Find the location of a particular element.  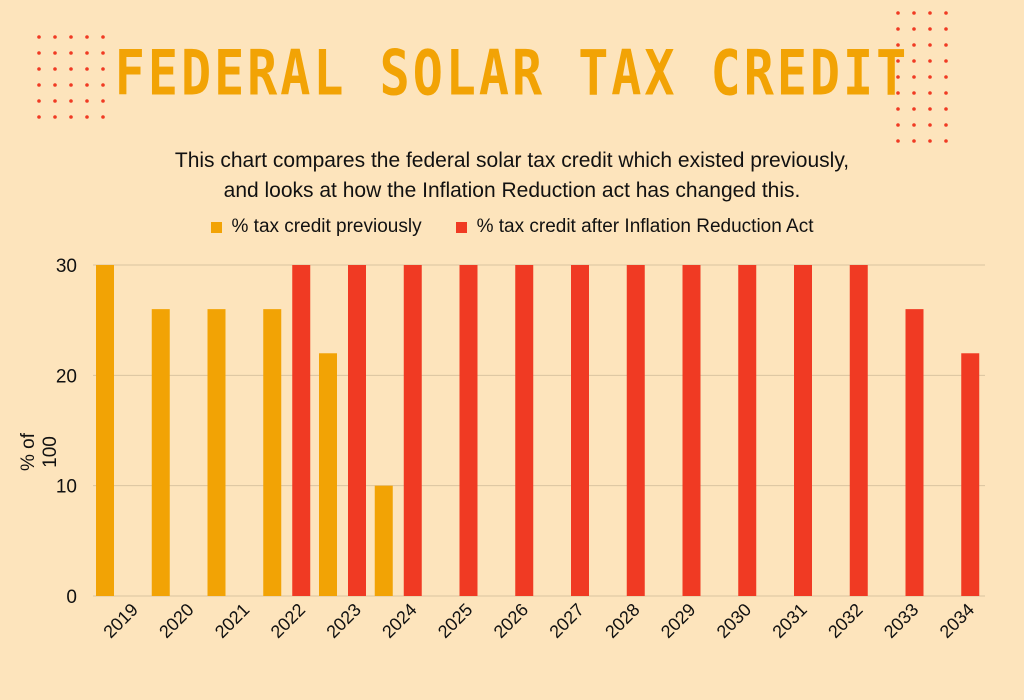

x-tick-label: 2034 is located at coordinates (957, 621).